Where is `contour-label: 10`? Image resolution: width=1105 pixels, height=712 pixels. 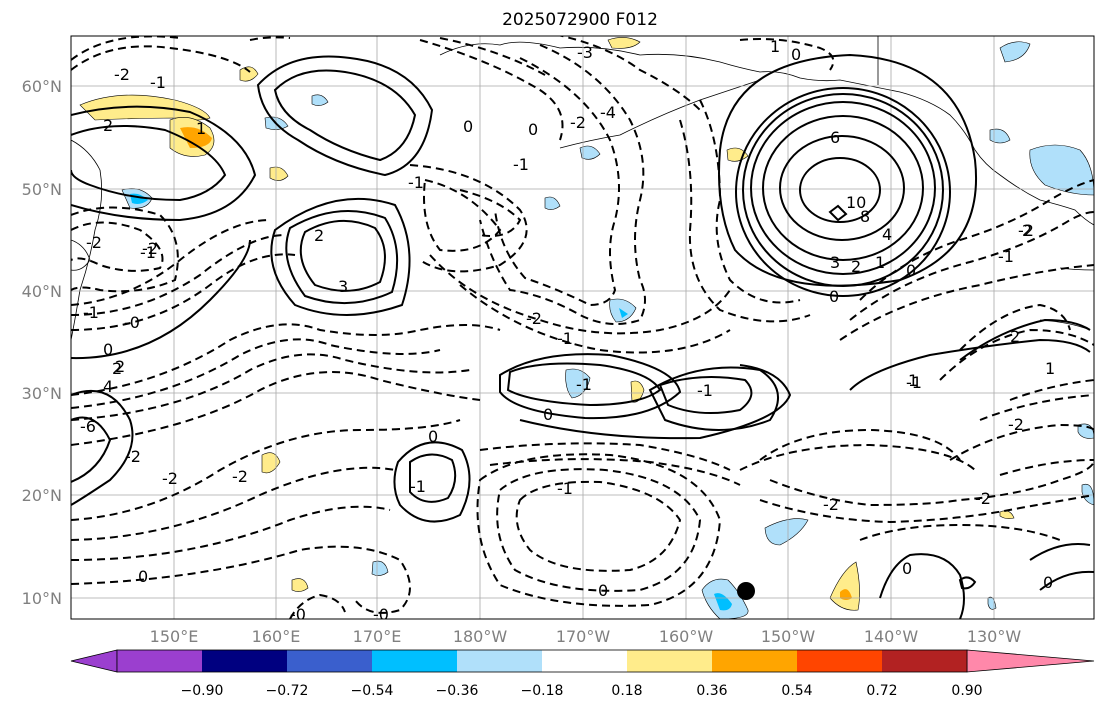
contour-label: 10 is located at coordinates (856, 202).